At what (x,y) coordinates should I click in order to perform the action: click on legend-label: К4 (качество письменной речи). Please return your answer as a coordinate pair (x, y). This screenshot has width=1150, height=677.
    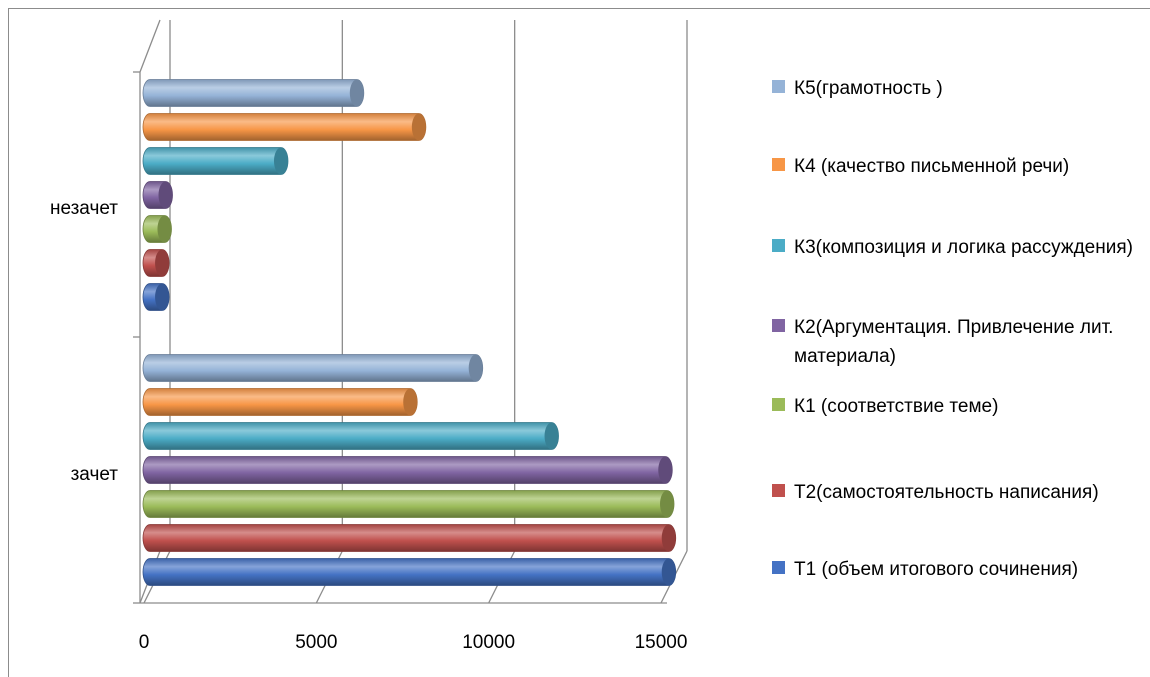
    Looking at the image, I should click on (932, 166).